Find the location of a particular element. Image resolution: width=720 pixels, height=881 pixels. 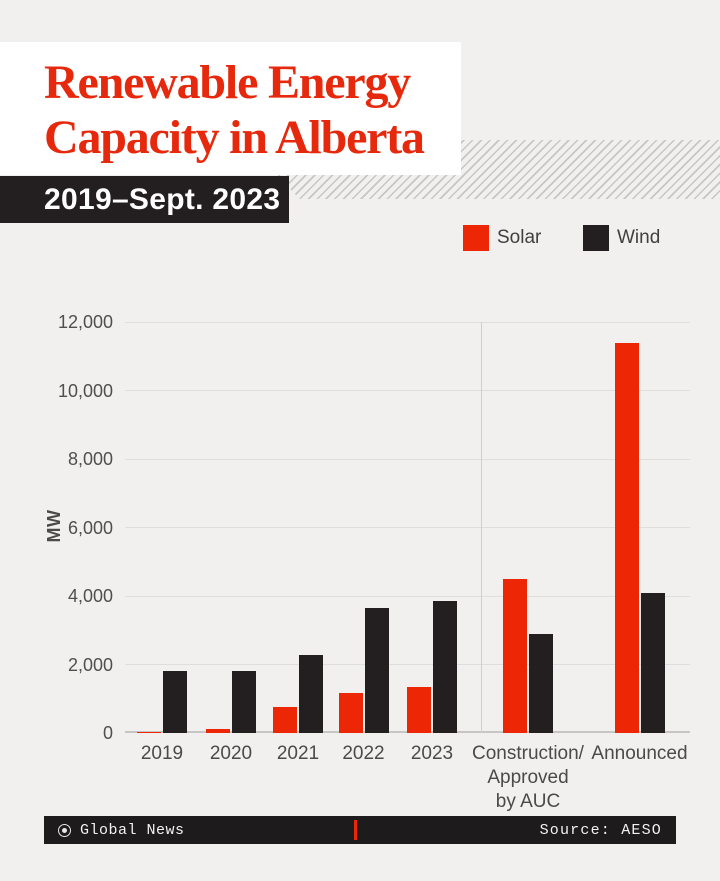

x-label-line: by AUC is located at coordinates (528, 801).